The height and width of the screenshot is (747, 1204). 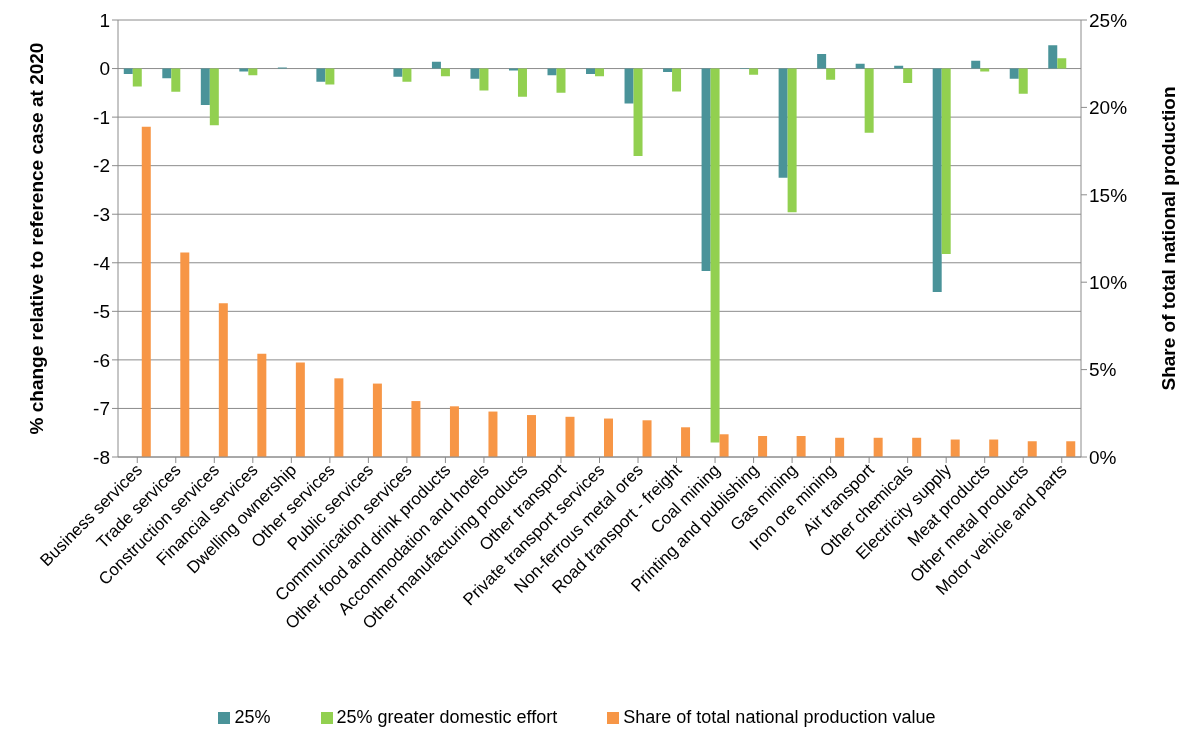 I want to click on y-axis-title: % change relative to reference case at 2020, so click(x=36, y=238).